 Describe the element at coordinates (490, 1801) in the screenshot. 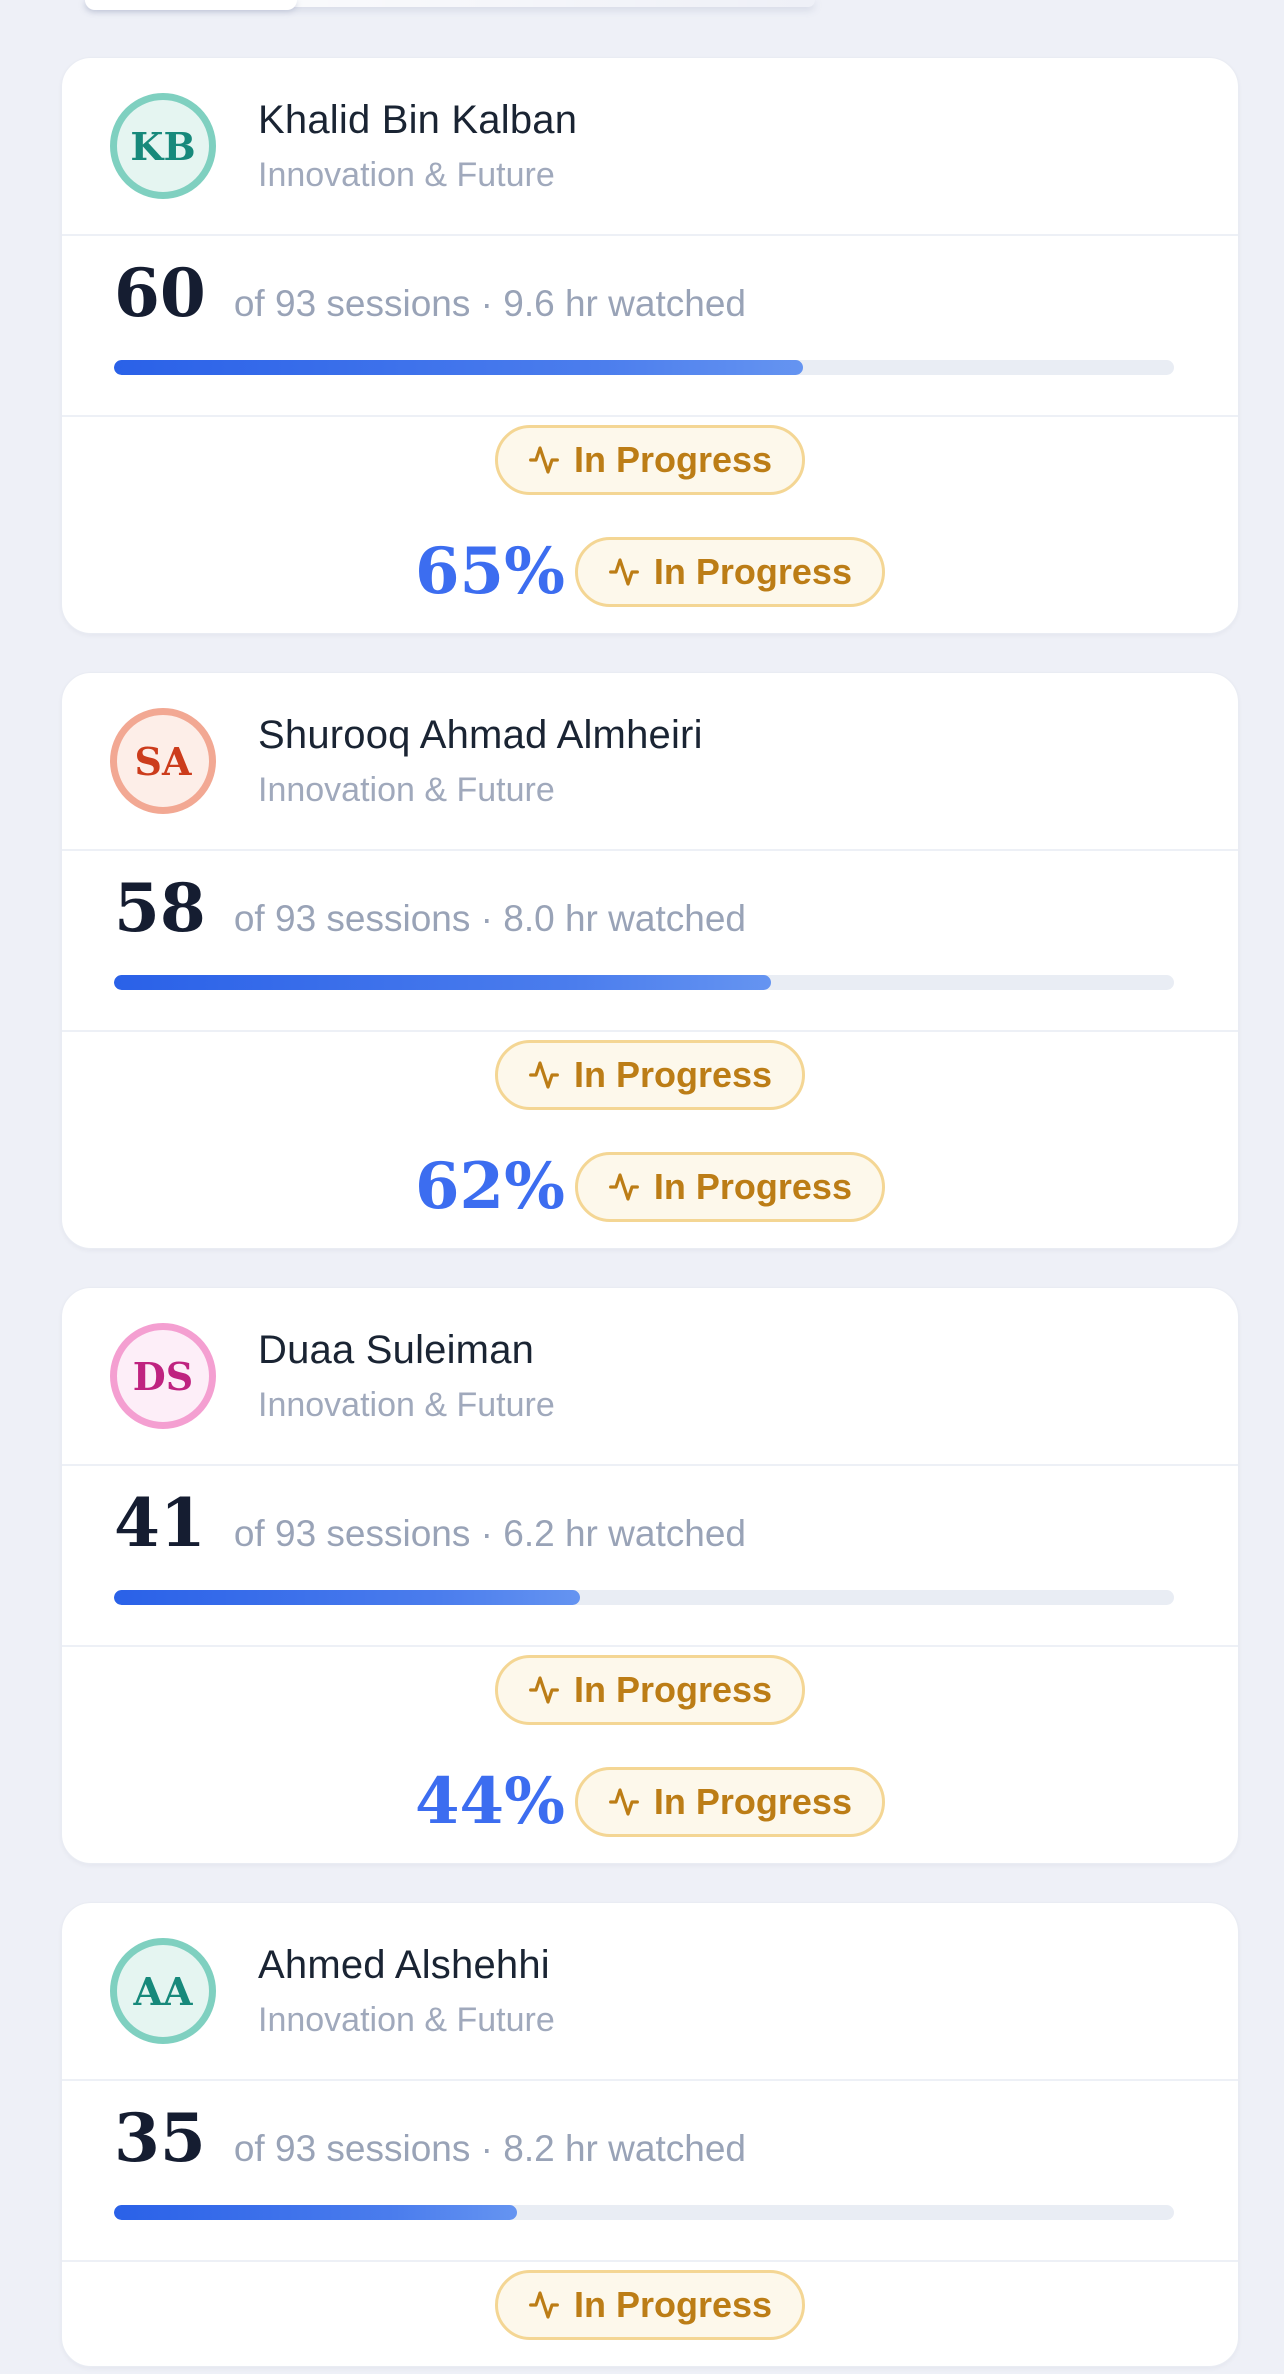

I see `completion-percent: 44%` at that location.